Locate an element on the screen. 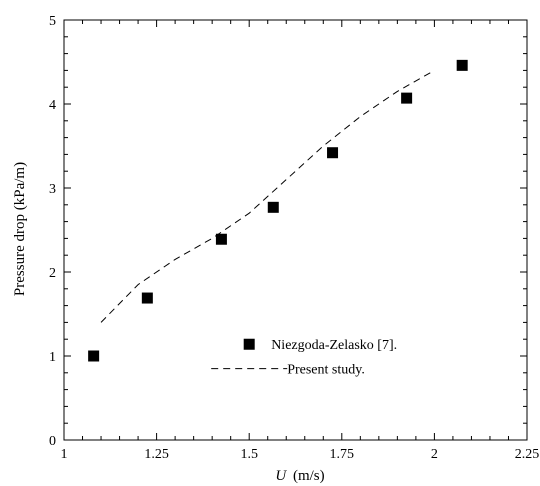 Image resolution: width=540 pixels, height=486 pixels. x-axis-title: U (m/s) is located at coordinates (299, 476).